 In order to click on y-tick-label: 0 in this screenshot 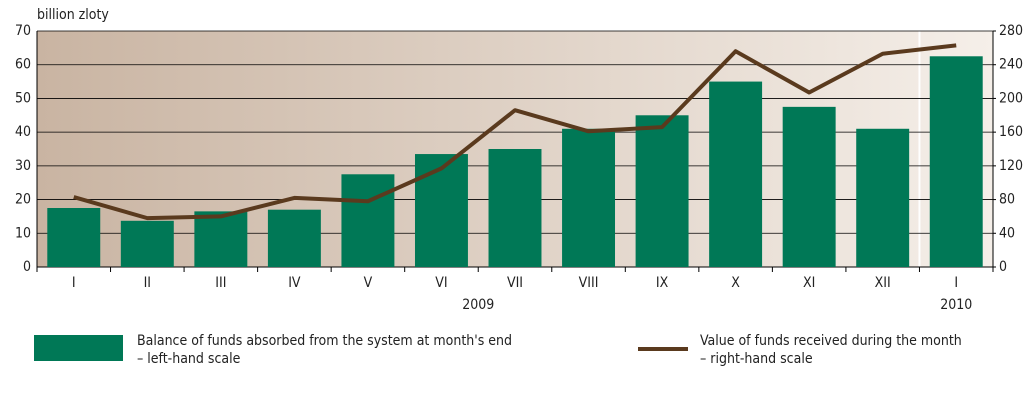, I will do `click(27, 267)`.